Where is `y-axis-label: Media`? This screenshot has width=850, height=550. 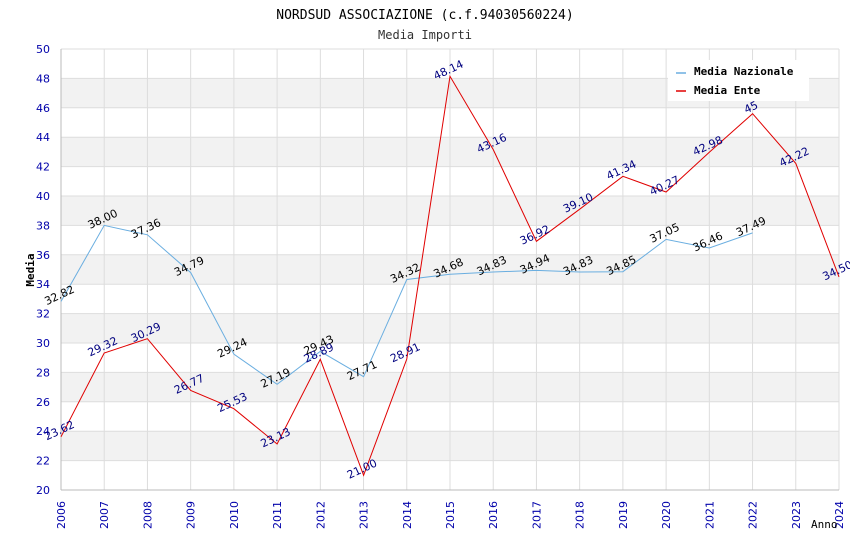 y-axis-label: Media is located at coordinates (30, 269).